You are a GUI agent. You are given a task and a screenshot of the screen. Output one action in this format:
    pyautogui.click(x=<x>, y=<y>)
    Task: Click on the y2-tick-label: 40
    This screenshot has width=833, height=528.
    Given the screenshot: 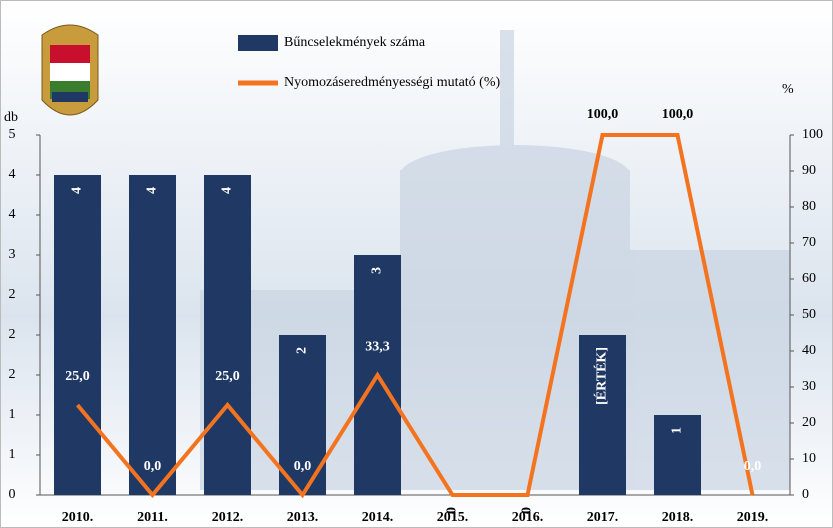 What is the action you would take?
    pyautogui.click(x=809, y=350)
    